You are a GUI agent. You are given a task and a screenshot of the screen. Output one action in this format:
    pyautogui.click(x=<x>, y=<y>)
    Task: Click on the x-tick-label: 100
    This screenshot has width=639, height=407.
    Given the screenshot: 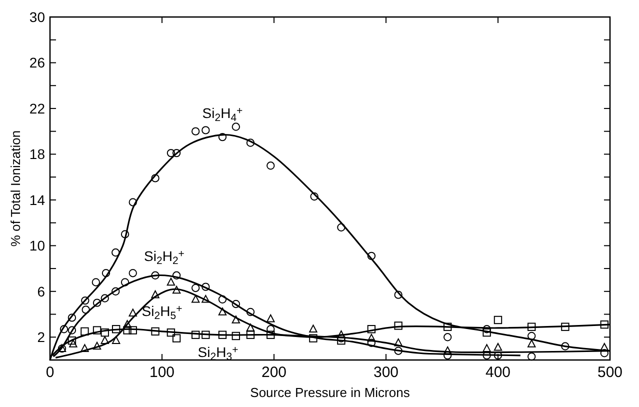 What is the action you would take?
    pyautogui.click(x=162, y=372)
    